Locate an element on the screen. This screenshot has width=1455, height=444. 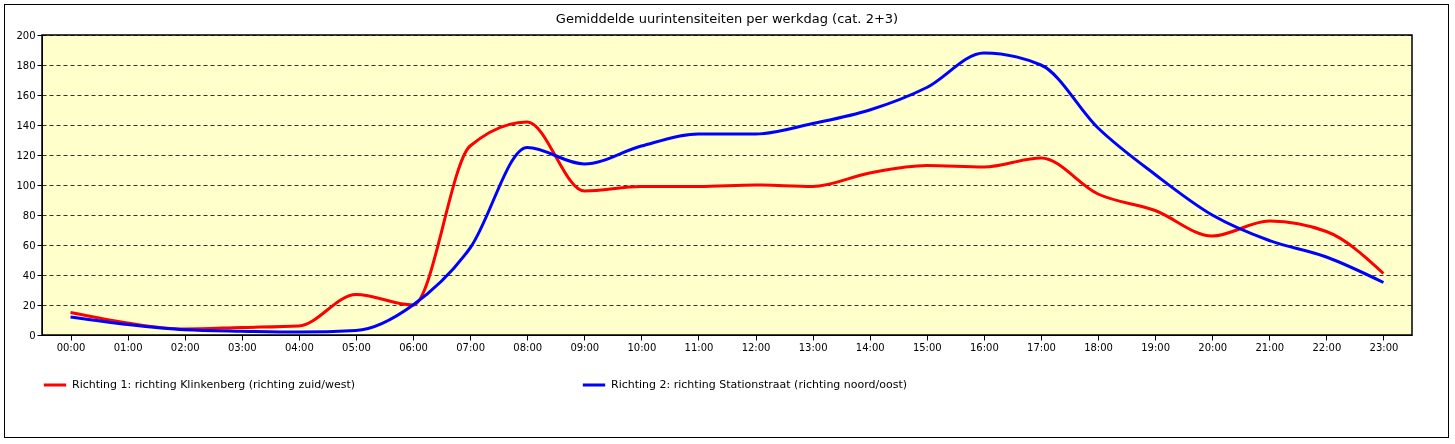
y-tick-label: 180 is located at coordinates (26, 65).